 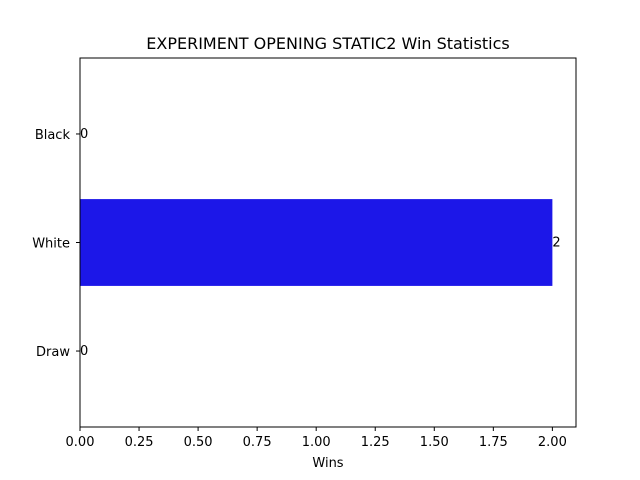 What do you see at coordinates (327, 463) in the screenshot?
I see `x-axis-label: Wins` at bounding box center [327, 463].